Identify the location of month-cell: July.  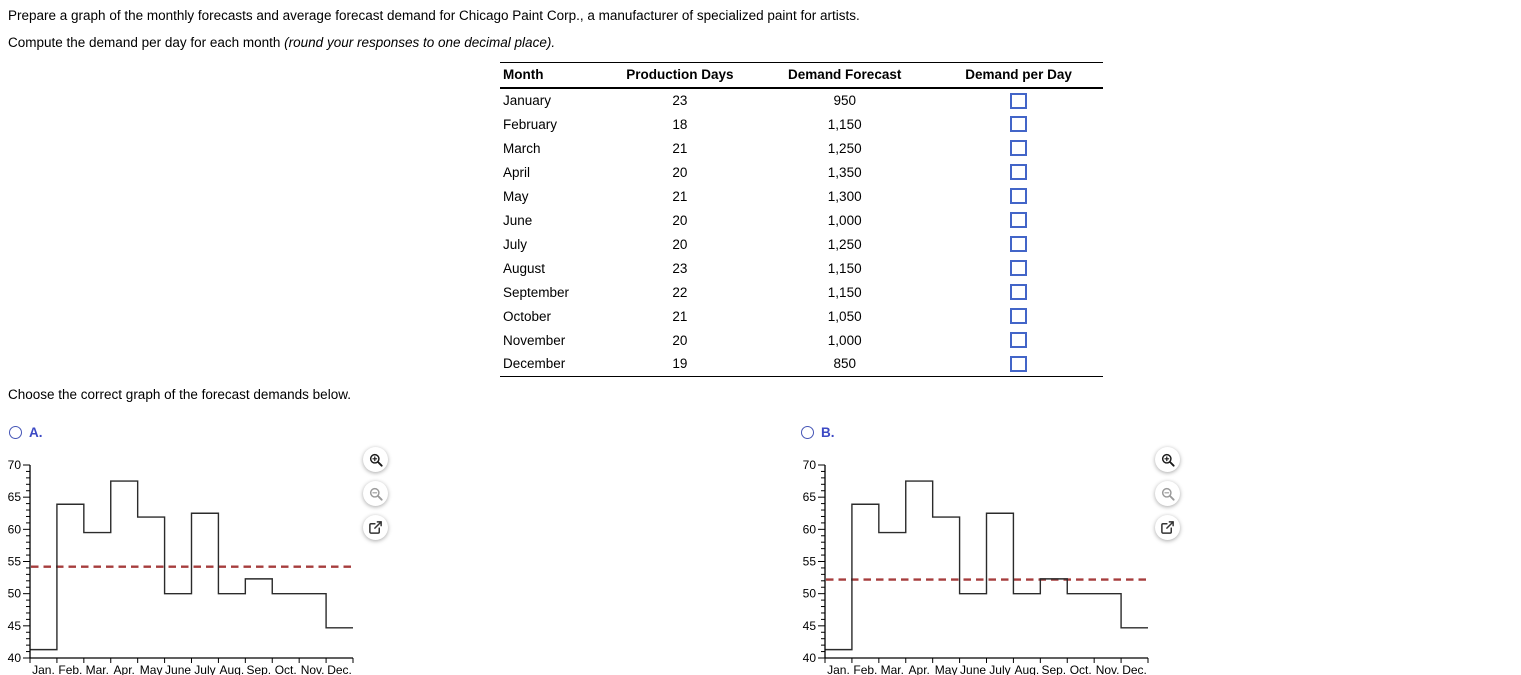
(515, 244).